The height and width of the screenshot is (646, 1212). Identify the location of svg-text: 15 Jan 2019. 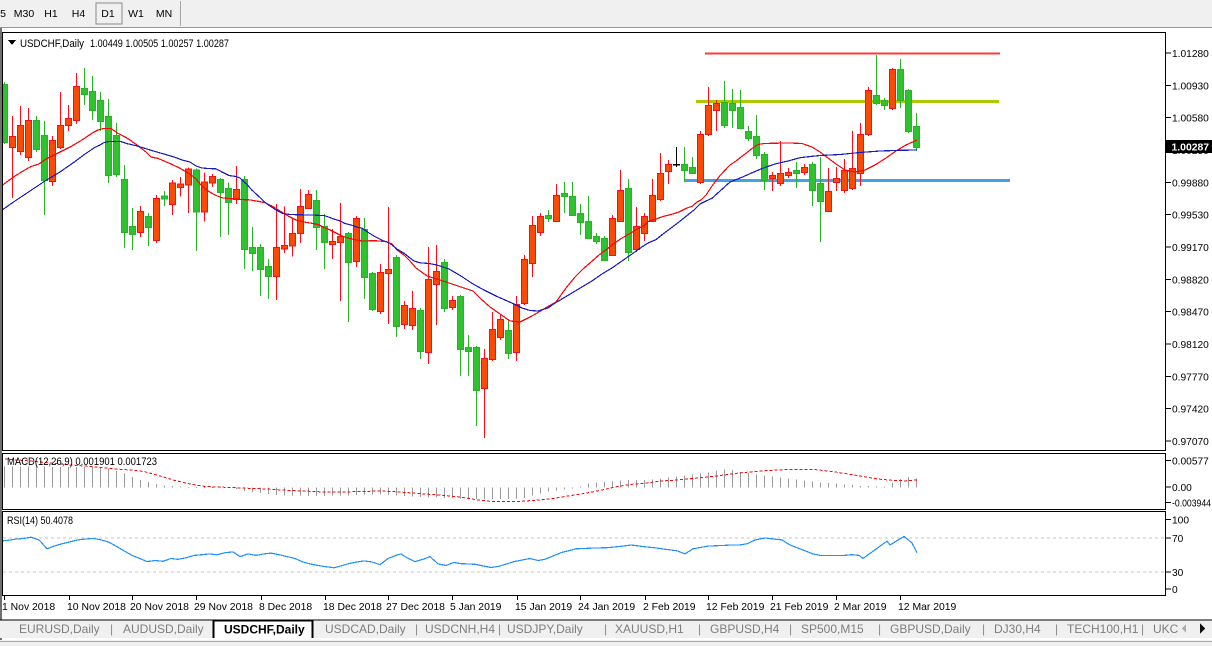
(543, 607).